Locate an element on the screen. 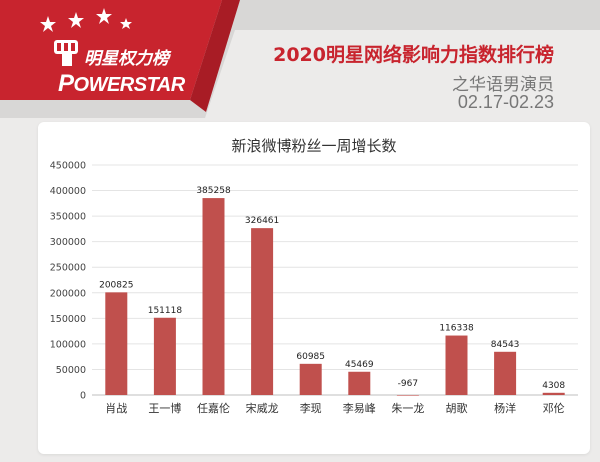 The image size is (600, 462). y-tick-label: 150000 is located at coordinates (68, 319).